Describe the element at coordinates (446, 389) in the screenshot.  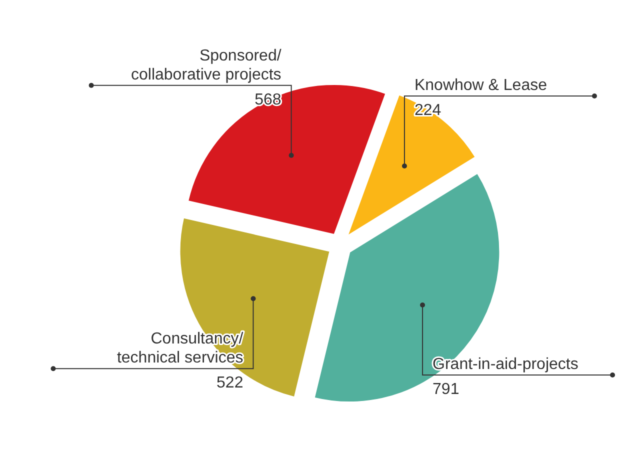
I see `data-label: 791` at that location.